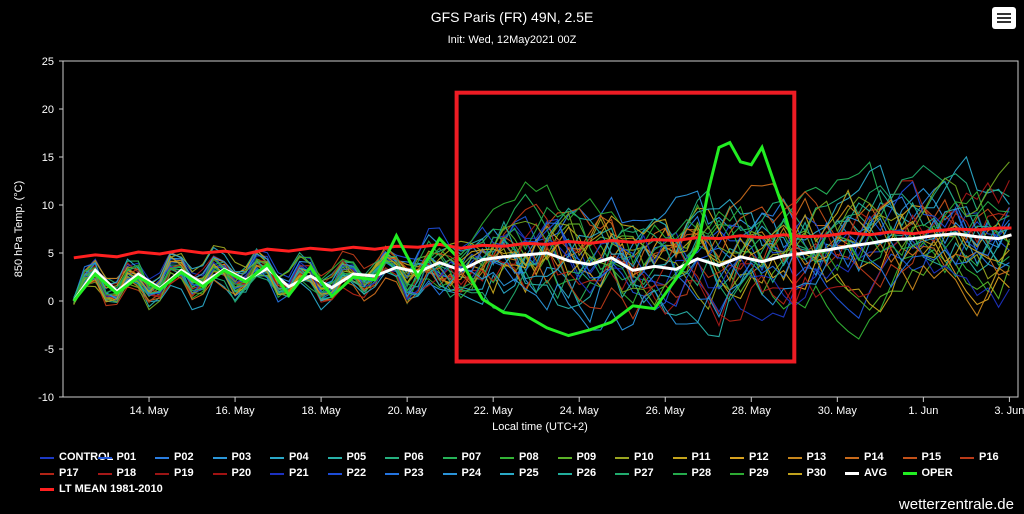  What do you see at coordinates (586, 473) in the screenshot?
I see `legend-label: P26` at bounding box center [586, 473].